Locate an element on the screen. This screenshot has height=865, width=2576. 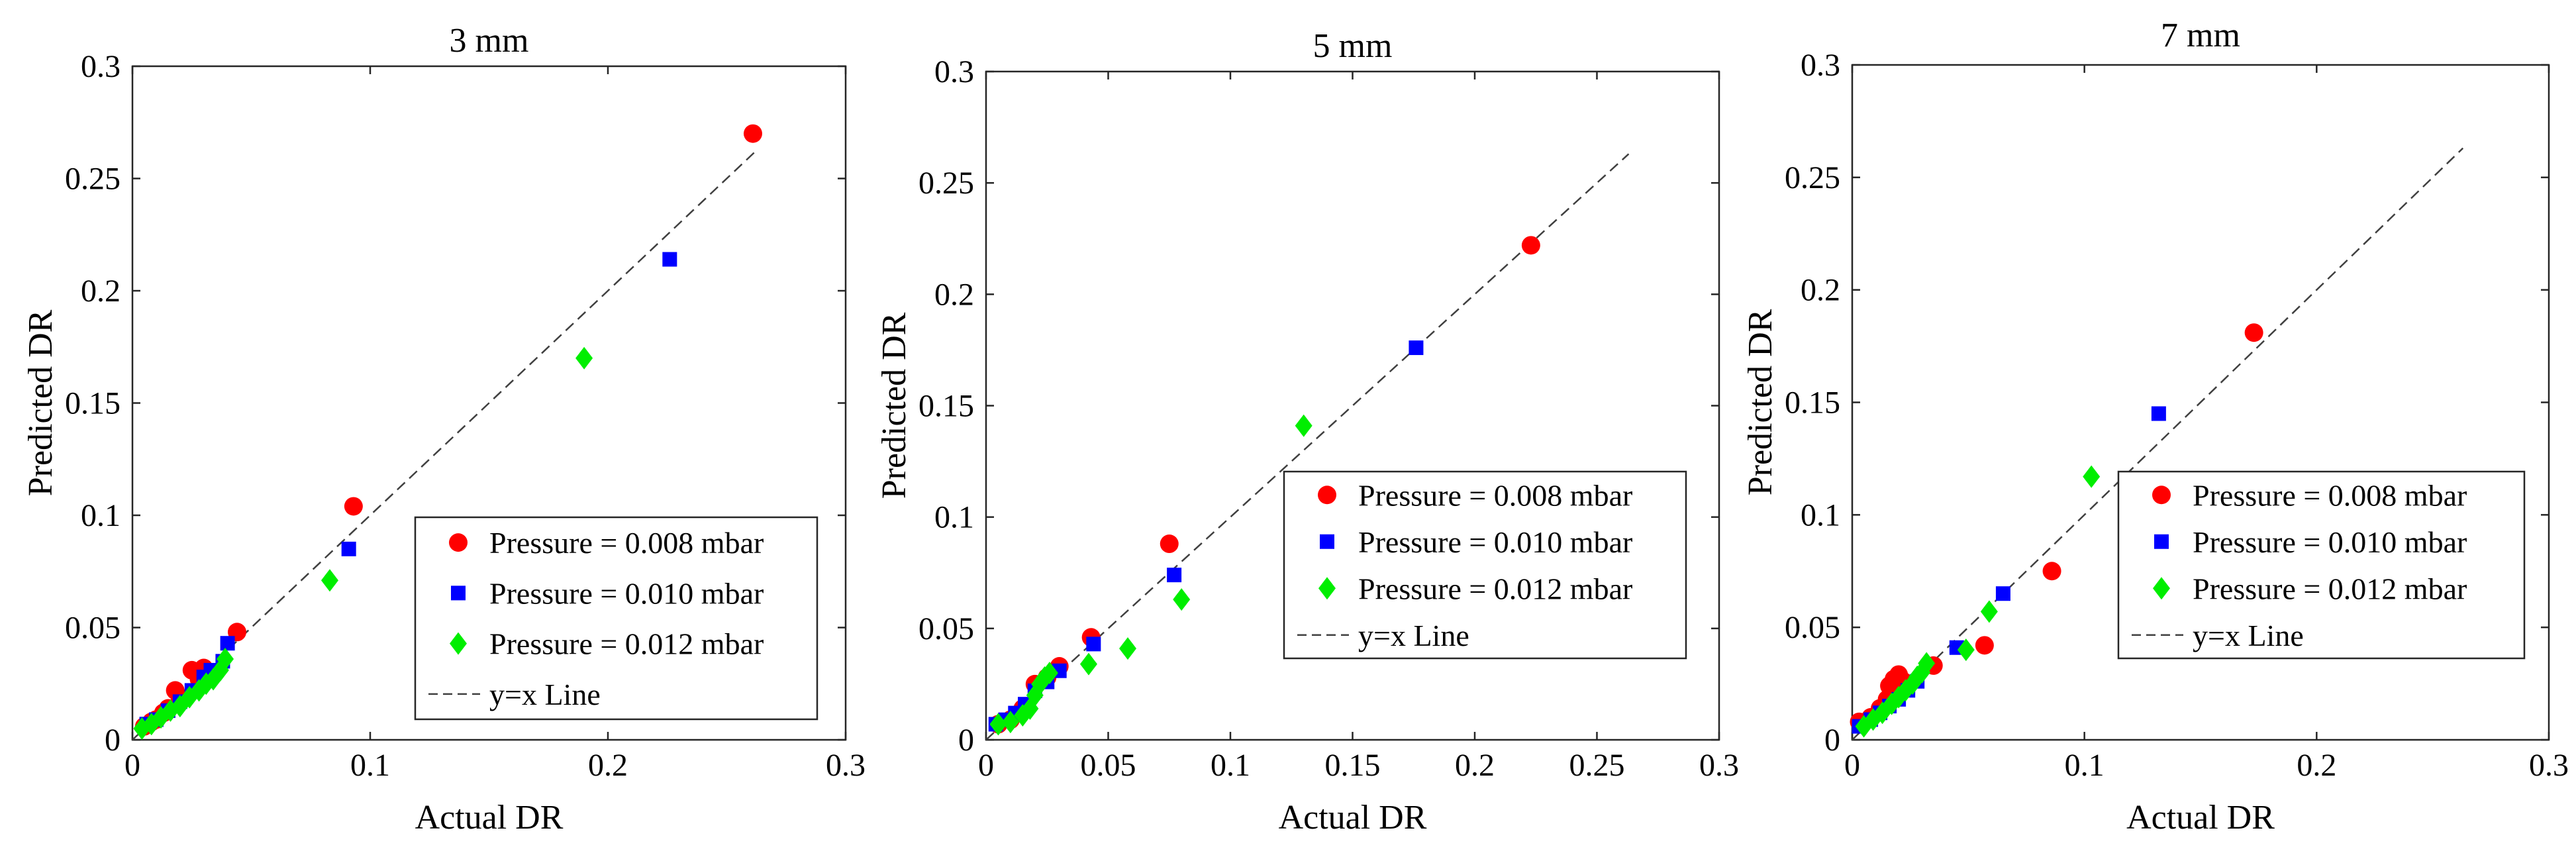
x-tick-label: 0.05 is located at coordinates (1108, 766).